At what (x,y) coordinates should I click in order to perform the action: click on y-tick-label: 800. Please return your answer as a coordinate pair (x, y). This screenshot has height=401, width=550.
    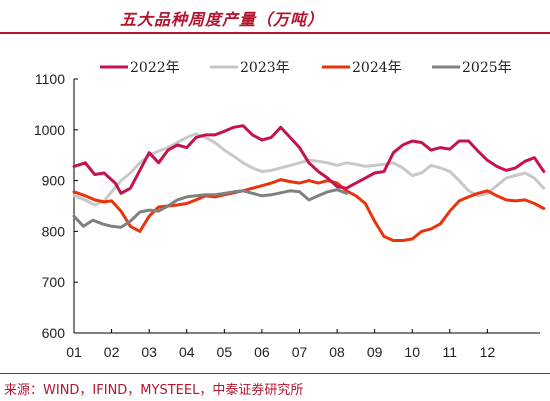
    Looking at the image, I should click on (54, 231).